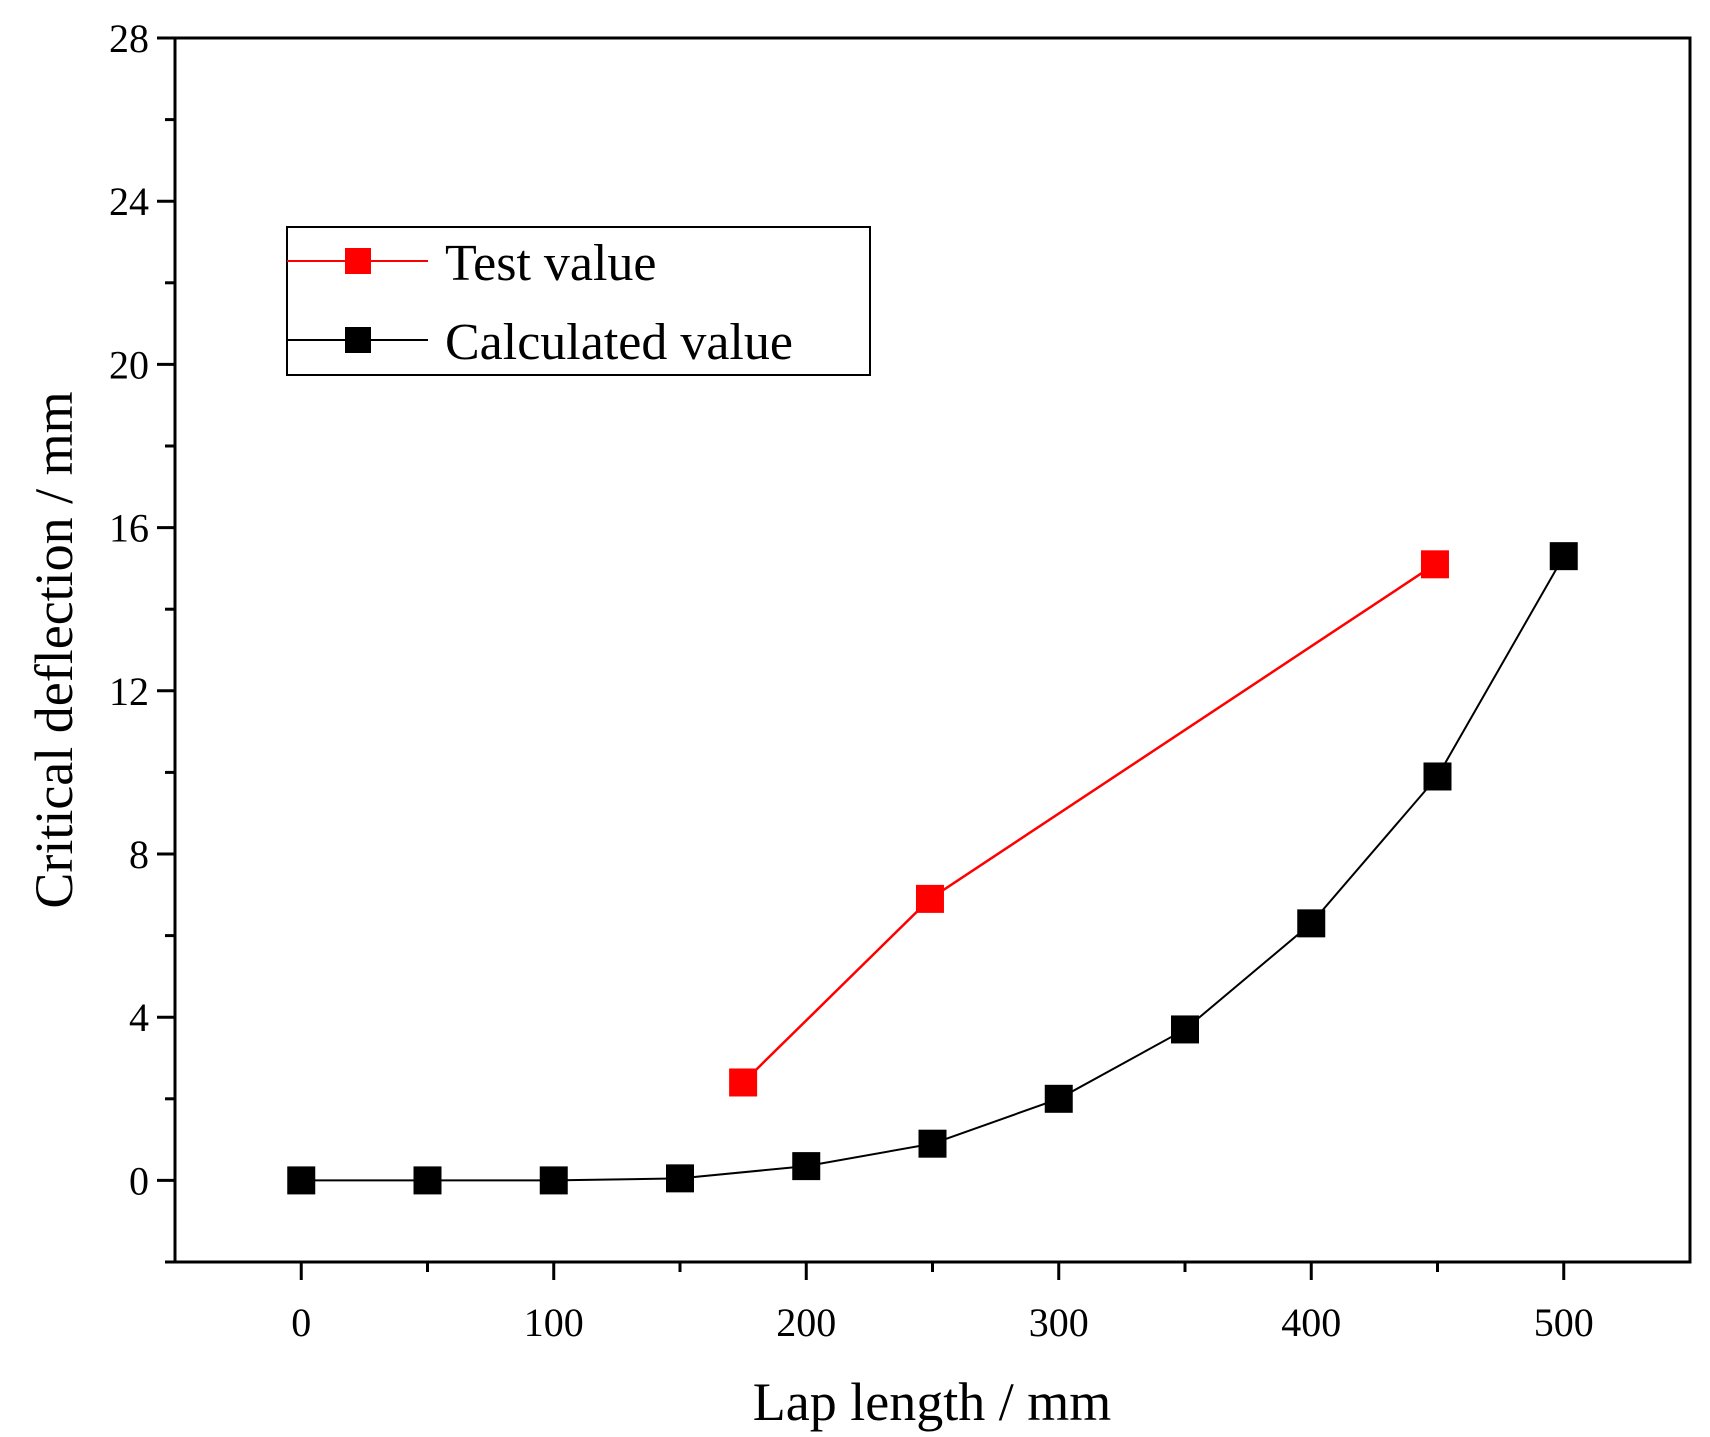 The height and width of the screenshot is (1437, 1710). What do you see at coordinates (142, 640) in the screenshot?
I see `y-axis-ticks: 0 4 8 12 16 20 24 28` at bounding box center [142, 640].